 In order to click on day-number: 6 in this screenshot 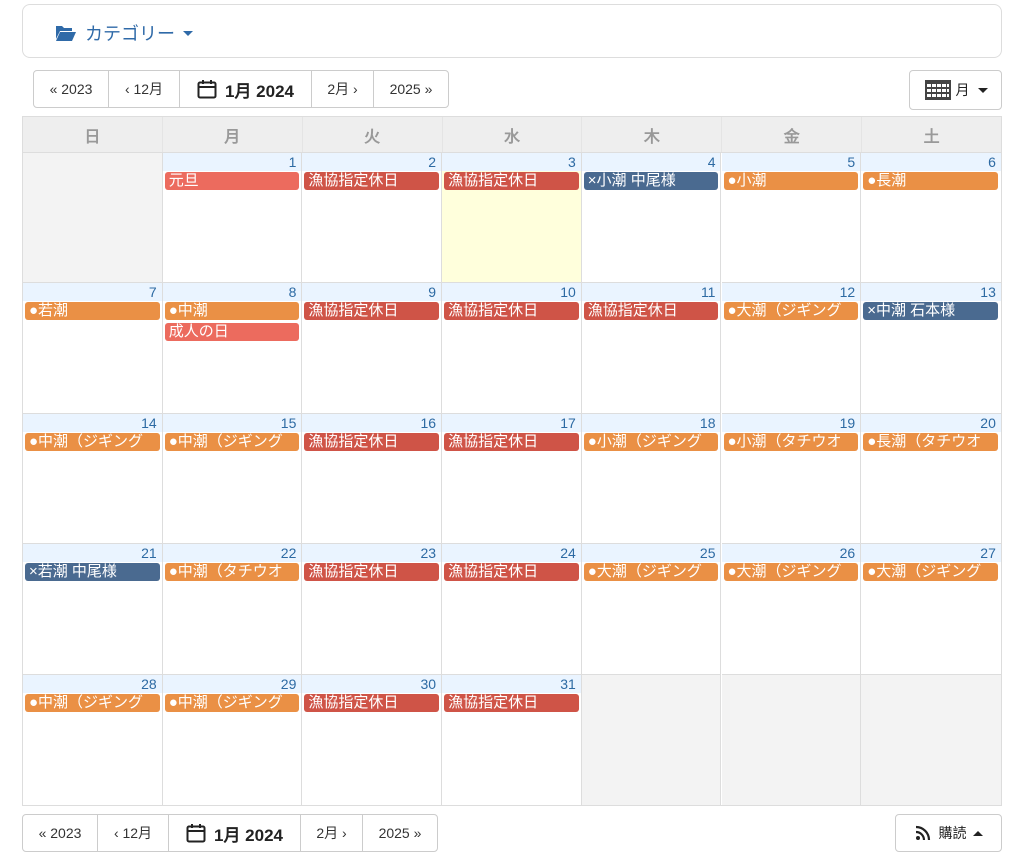, I will do `click(931, 162)`.